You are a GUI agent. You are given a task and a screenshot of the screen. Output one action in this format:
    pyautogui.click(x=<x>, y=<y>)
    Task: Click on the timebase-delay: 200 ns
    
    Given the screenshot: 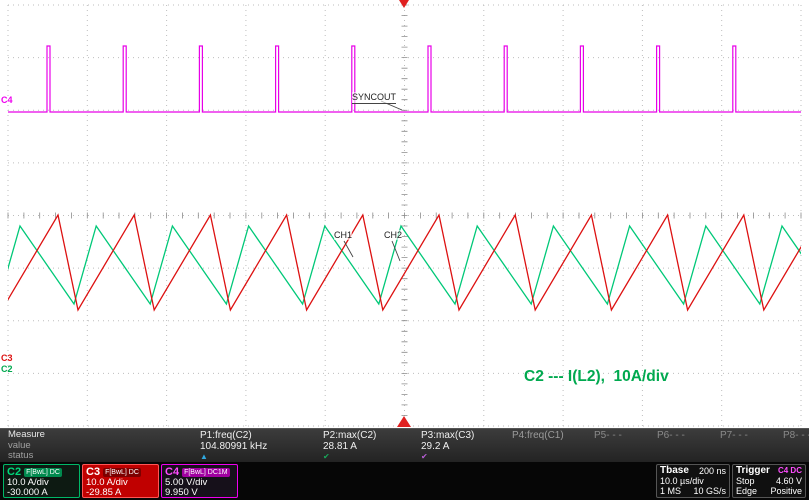 What is the action you would take?
    pyautogui.click(x=712, y=471)
    